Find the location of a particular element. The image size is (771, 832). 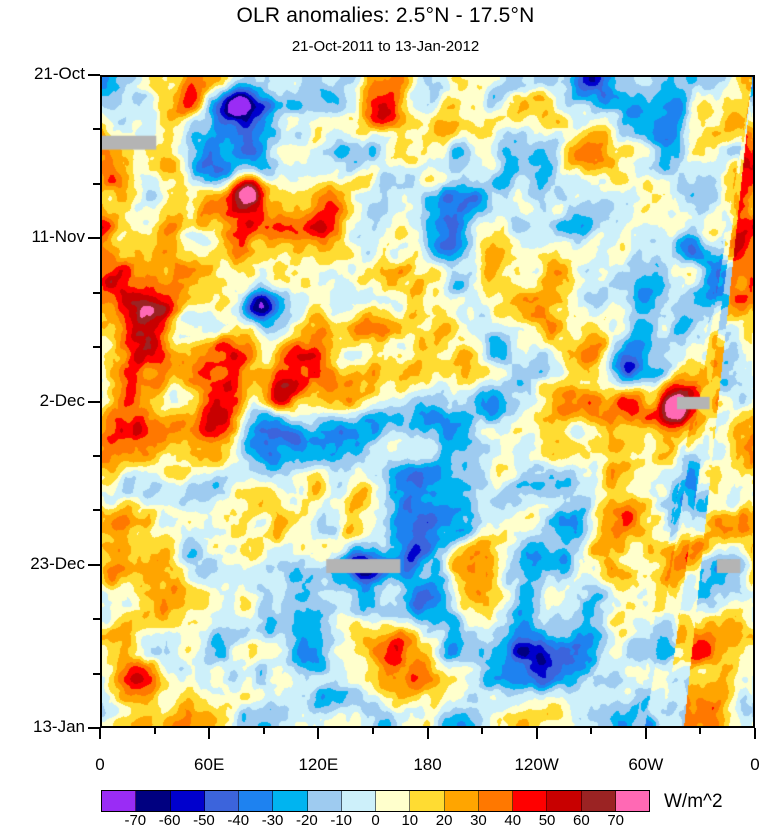

y-axis-label: 13-Jan is located at coordinates (59, 726).